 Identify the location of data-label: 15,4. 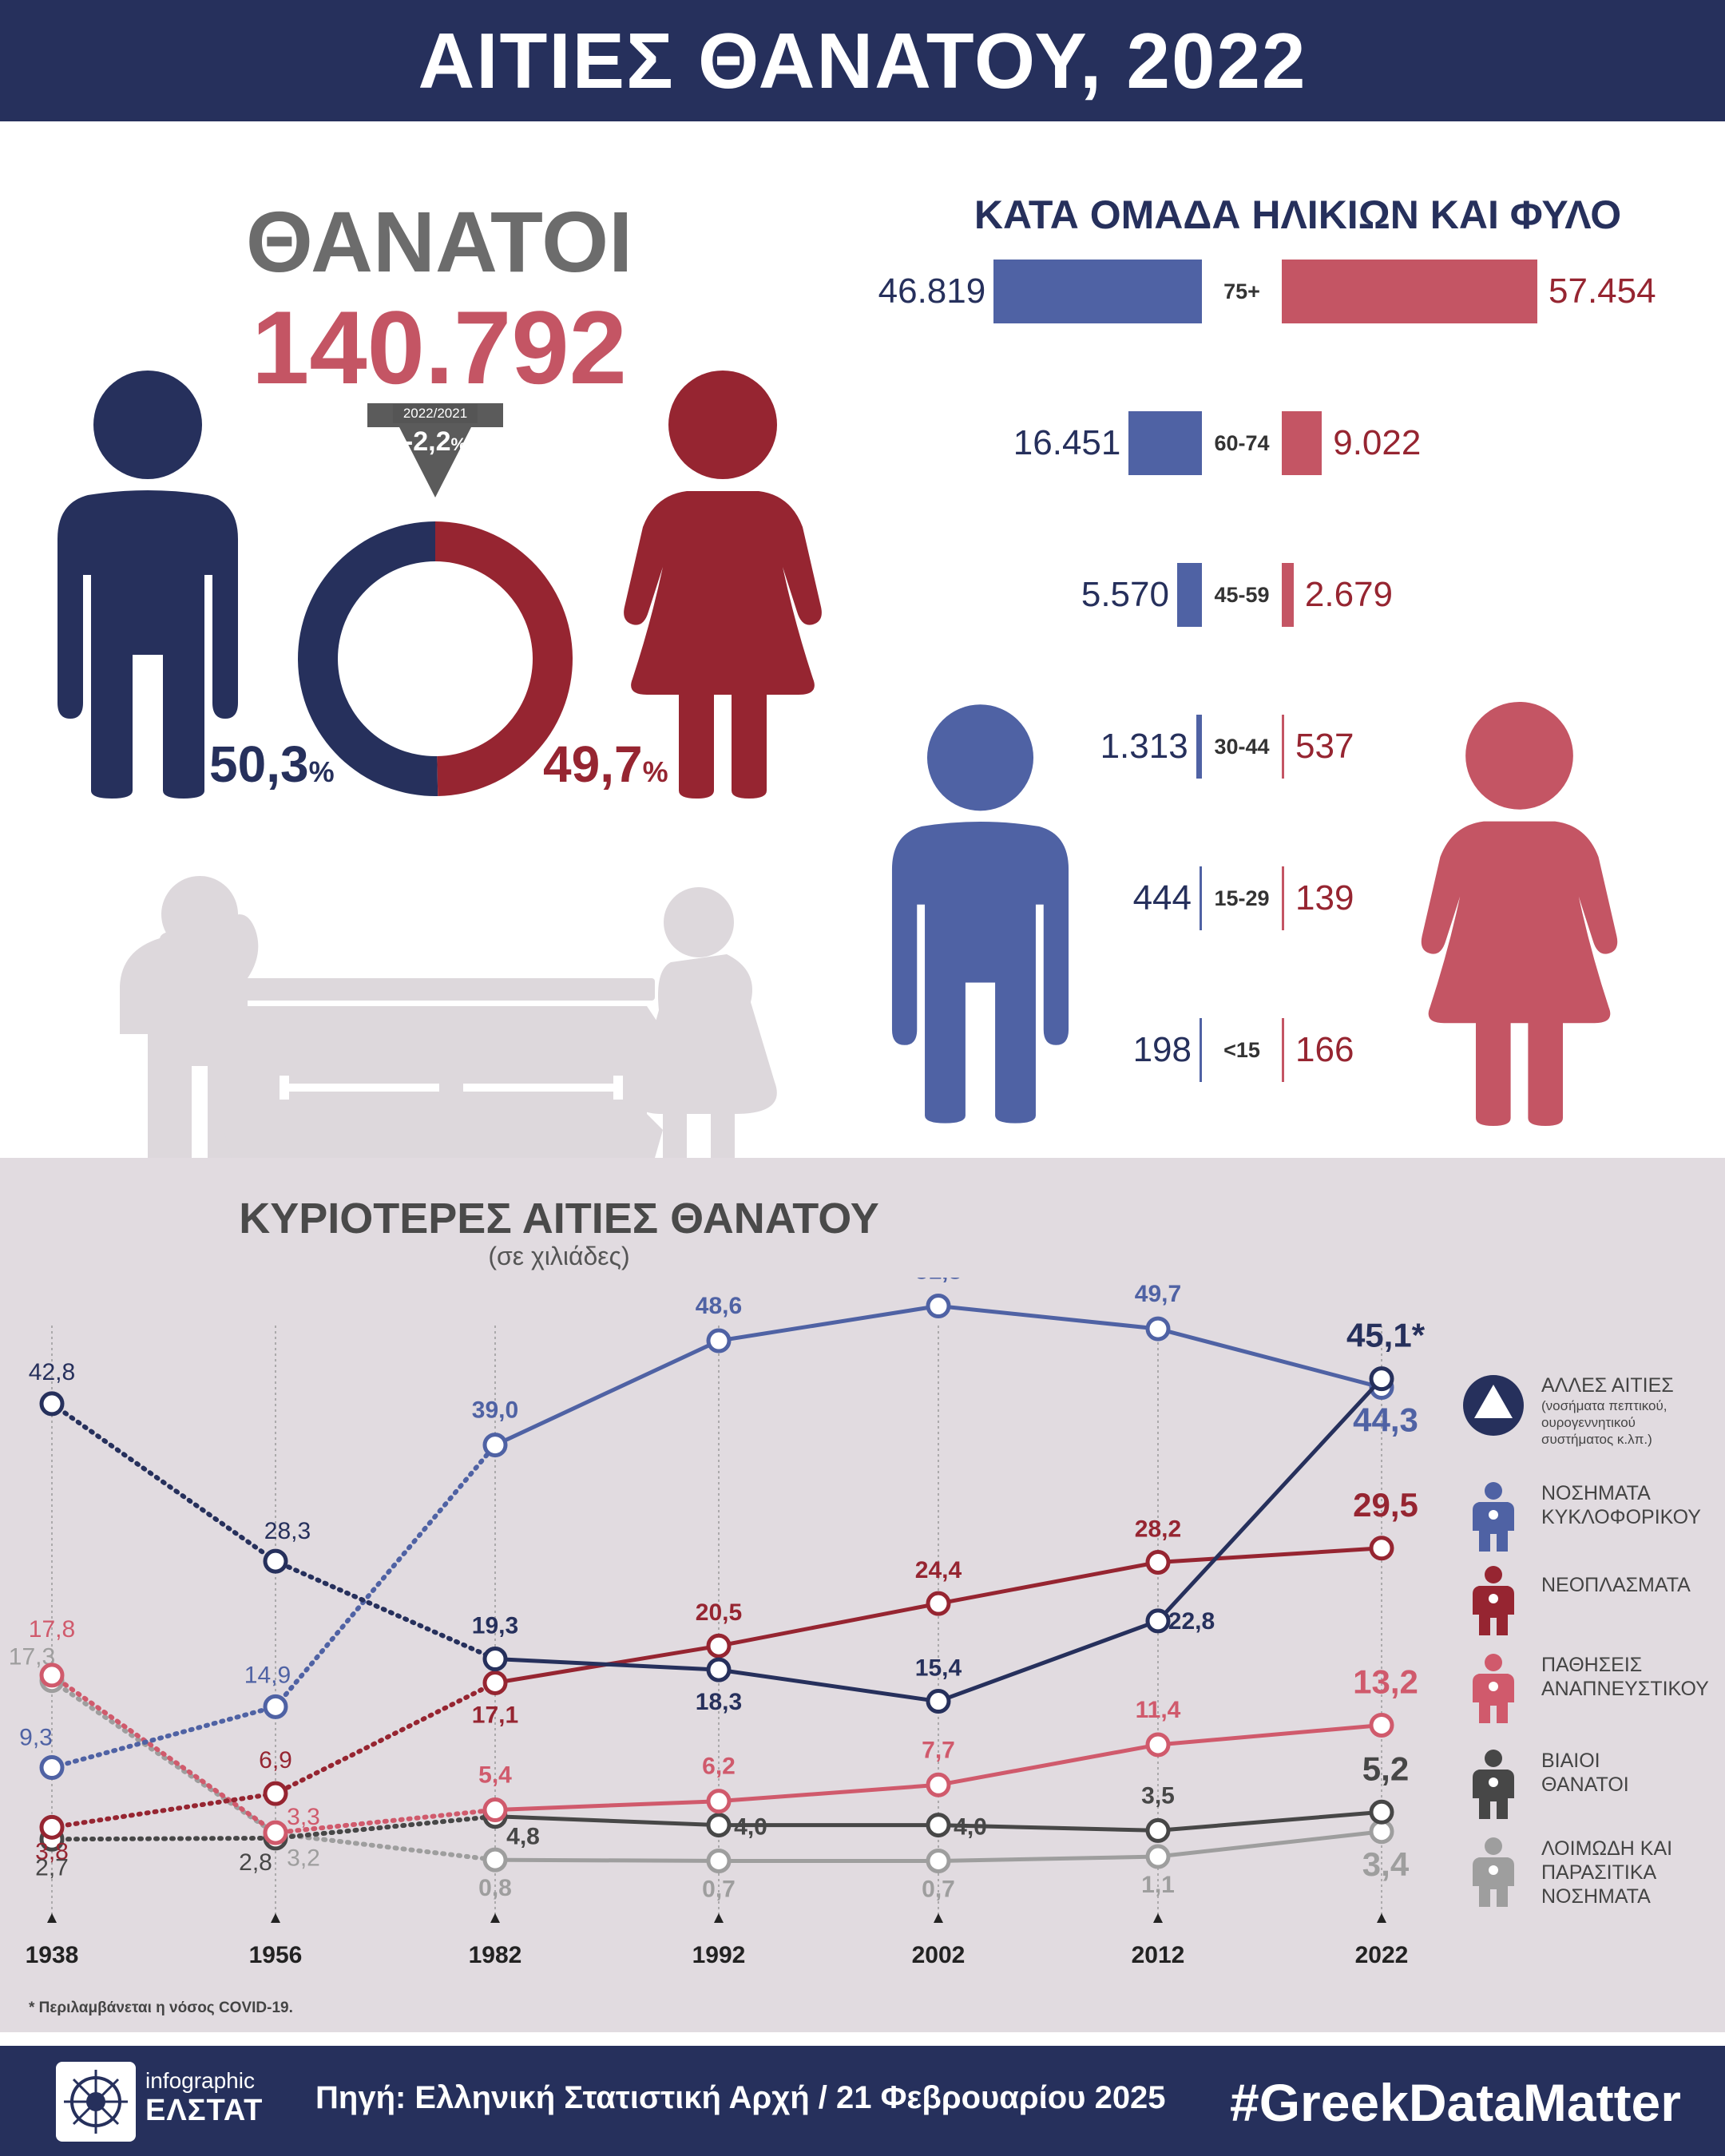
(939, 1668).